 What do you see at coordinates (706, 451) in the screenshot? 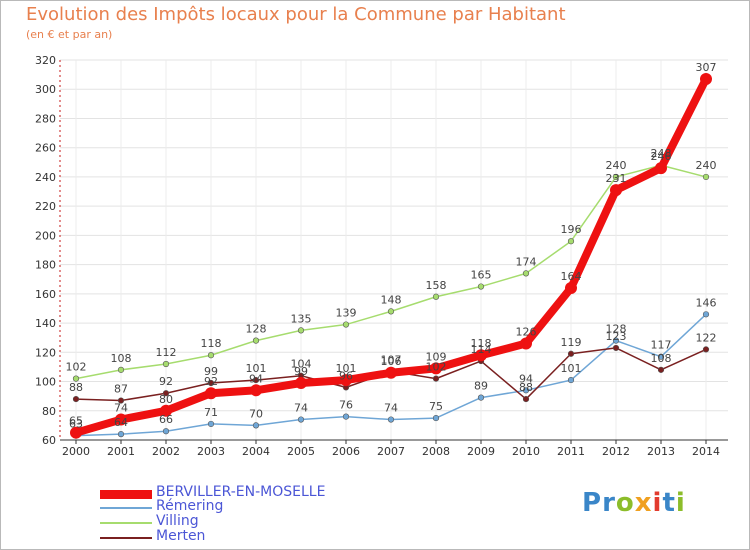
I see `x-tick-label: 2014` at bounding box center [706, 451].